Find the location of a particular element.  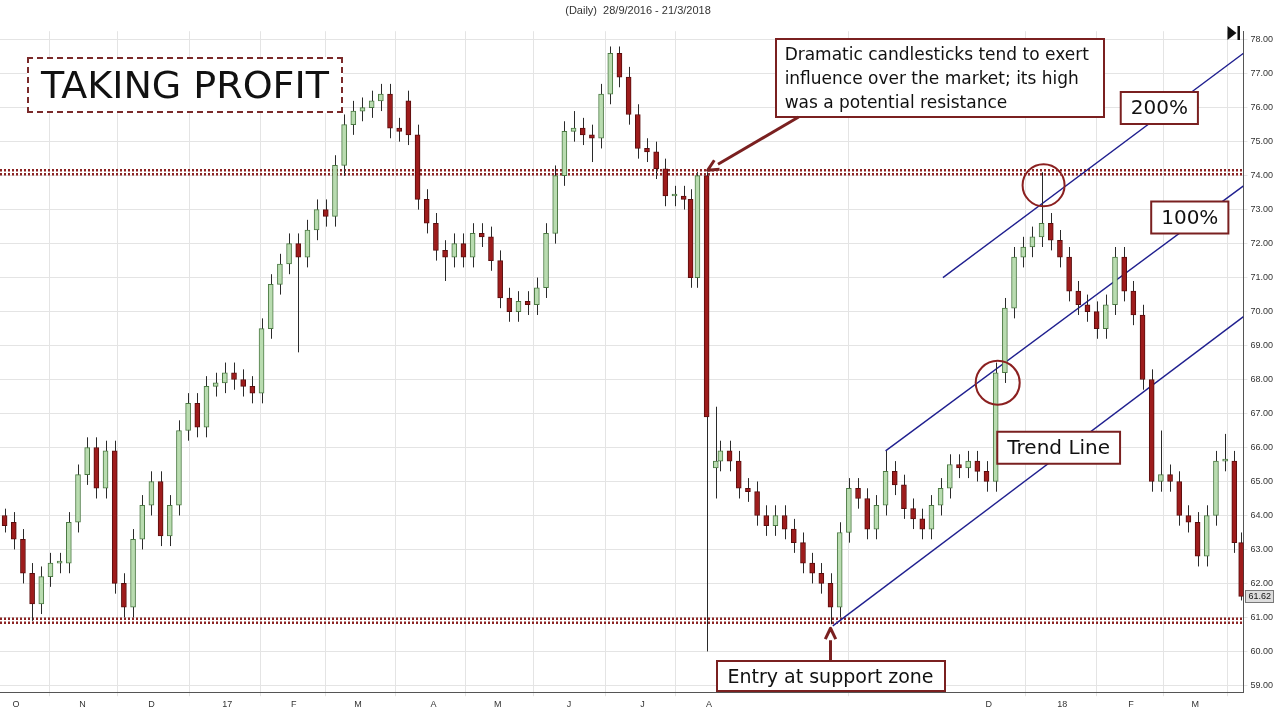

y-tick-label: 63.00 is located at coordinates (1262, 548).